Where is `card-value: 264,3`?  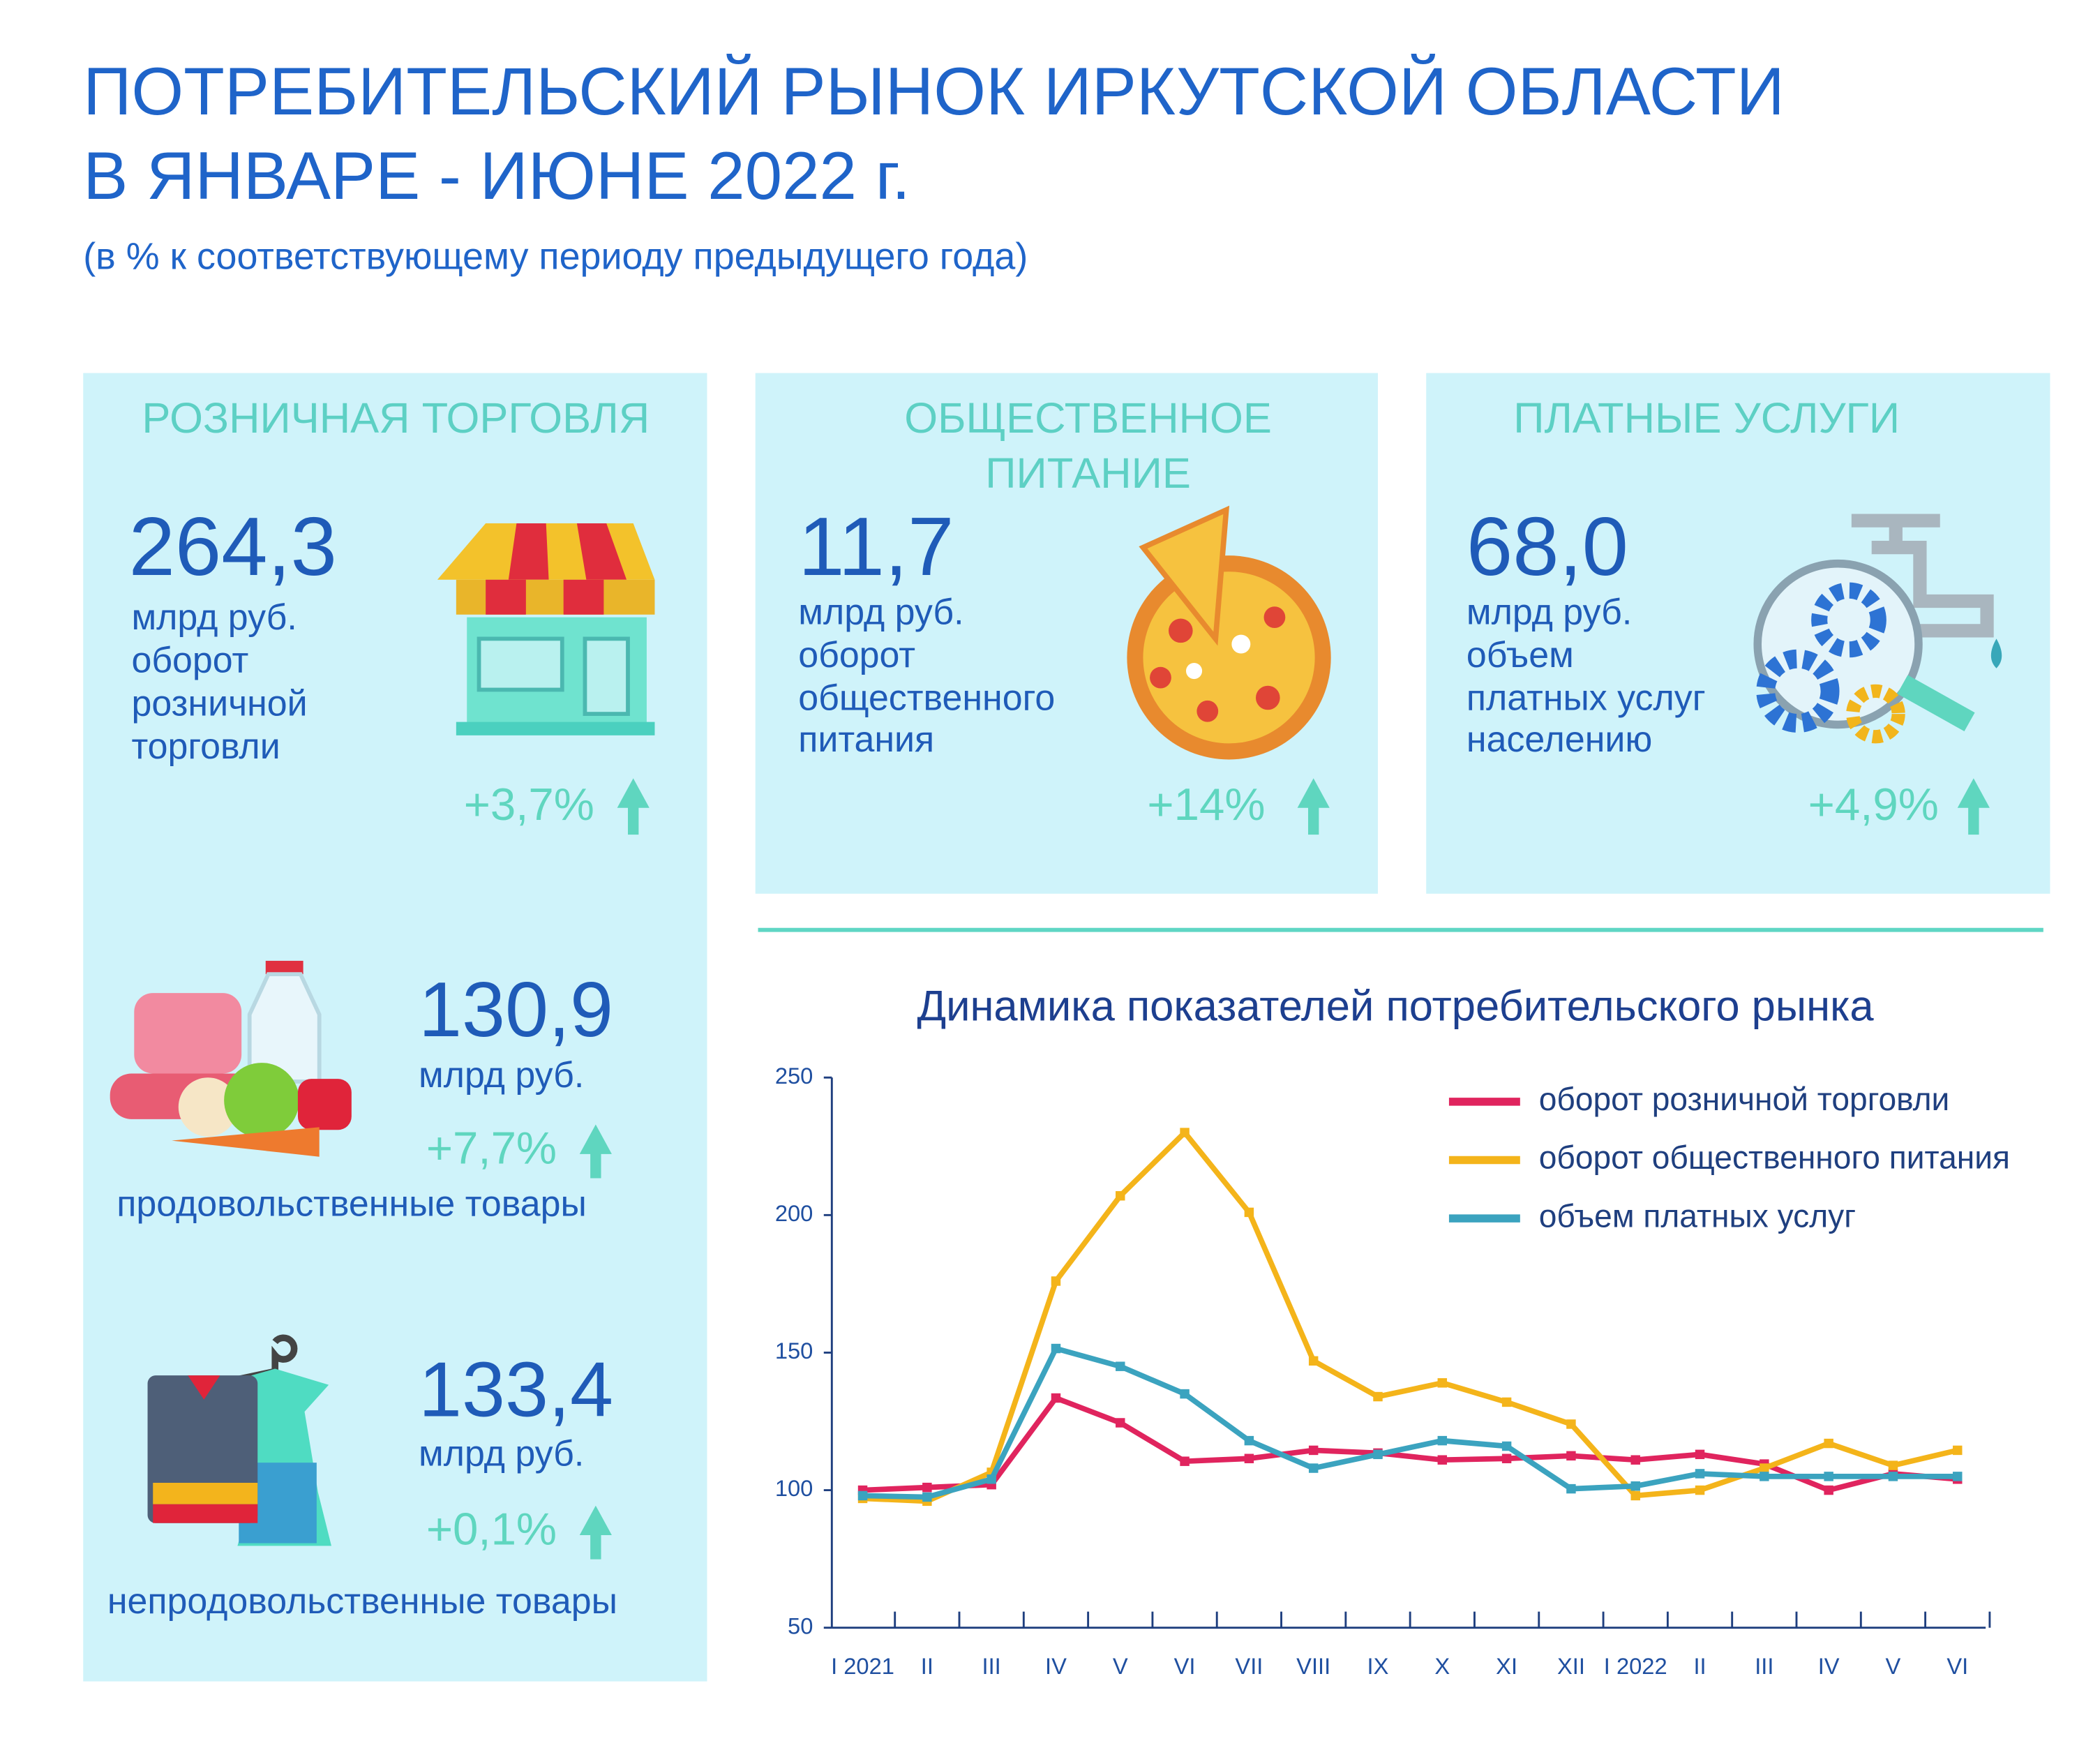
card-value: 264,3 is located at coordinates (233, 547).